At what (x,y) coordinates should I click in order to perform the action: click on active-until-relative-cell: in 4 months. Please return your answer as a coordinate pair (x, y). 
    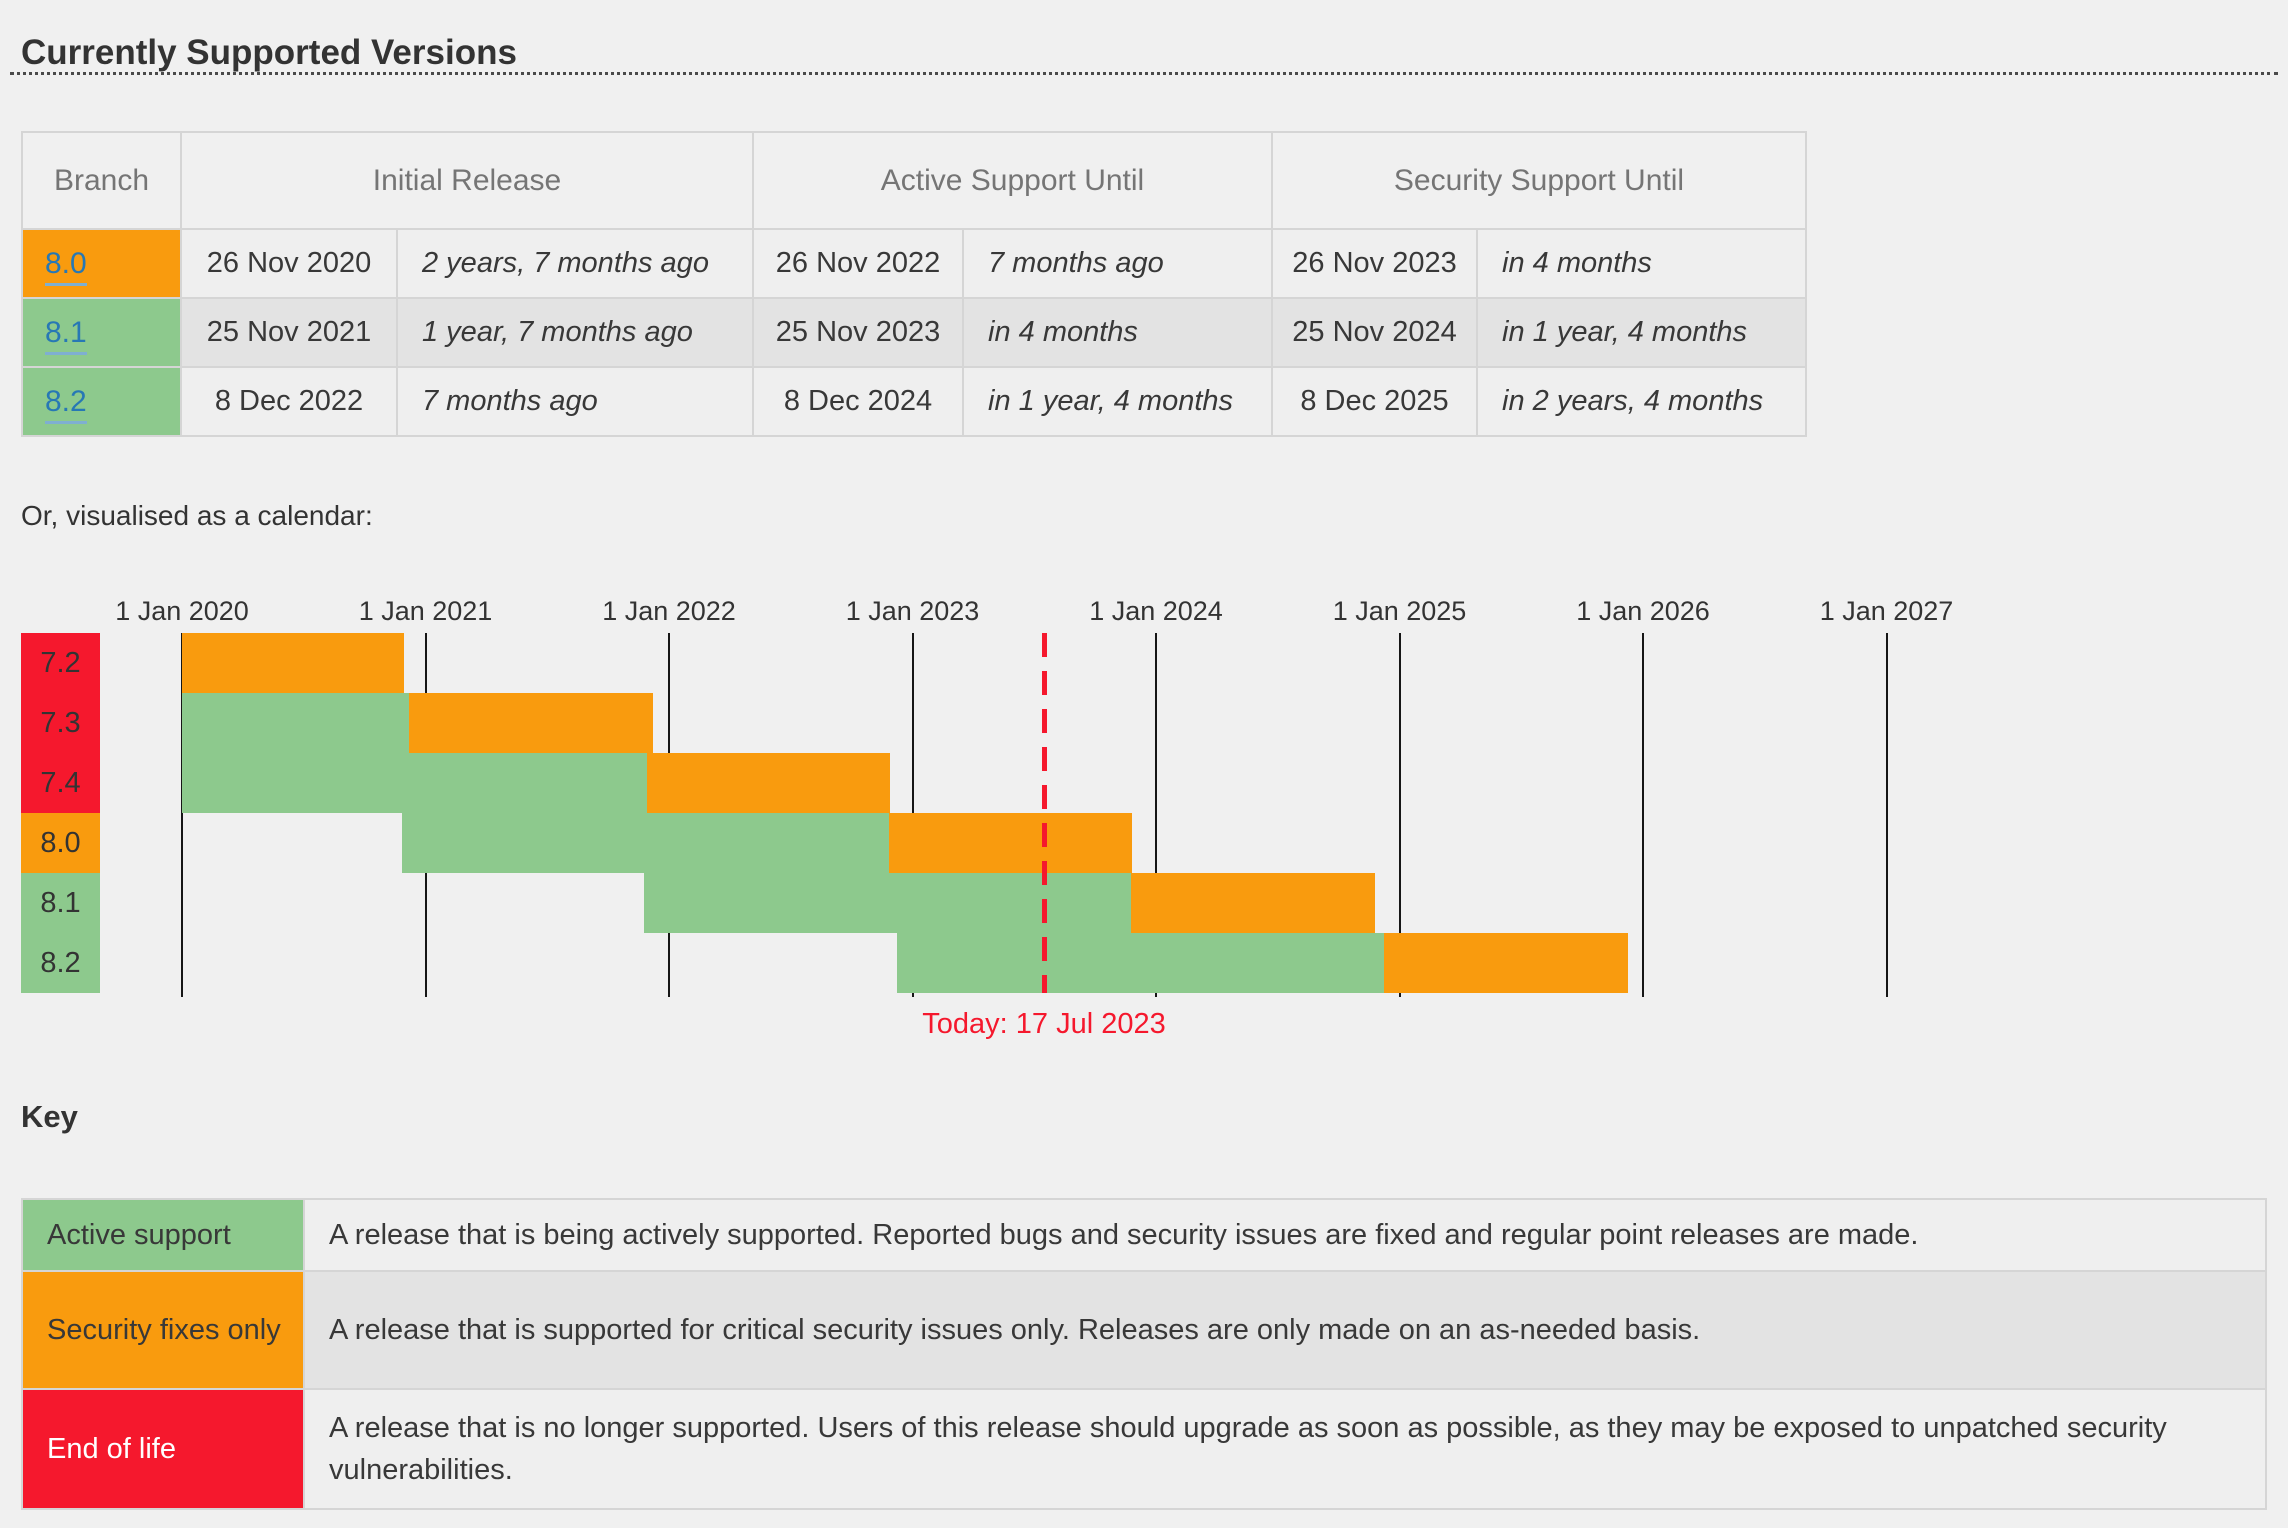
    Looking at the image, I should click on (1117, 332).